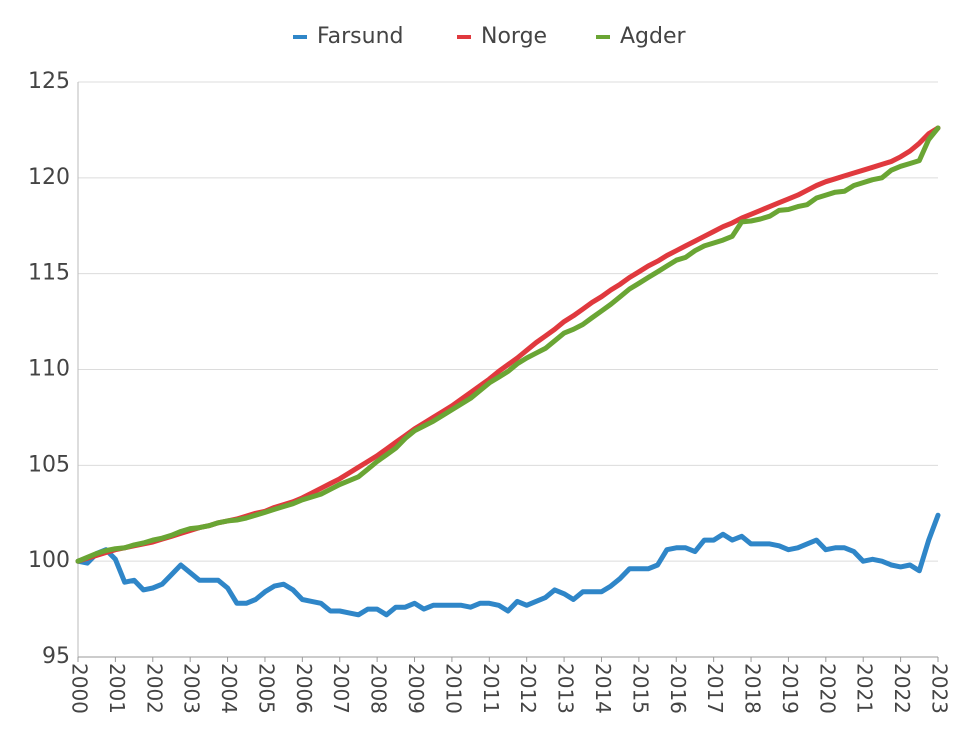 Image resolution: width=968 pixels, height=729 pixels. Describe the element at coordinates (266, 688) in the screenshot. I see `x-tick-label: 2005` at that location.